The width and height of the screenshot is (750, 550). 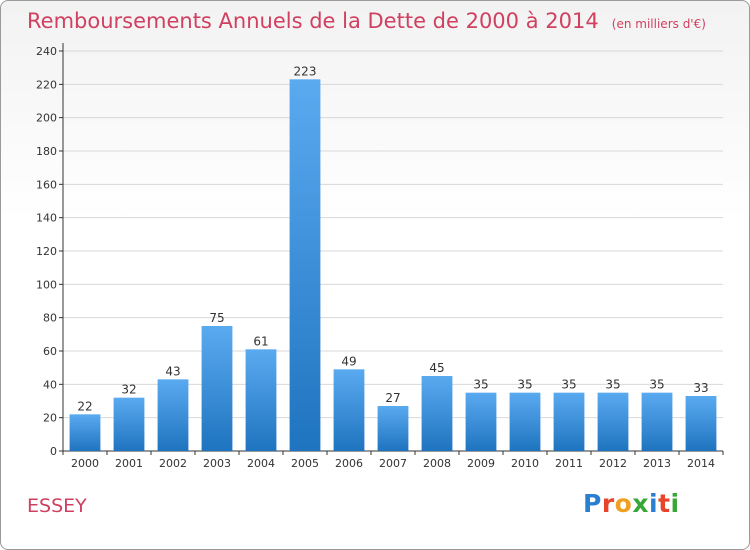 What do you see at coordinates (217, 463) in the screenshot?
I see `x-tick-label: 2003` at bounding box center [217, 463].